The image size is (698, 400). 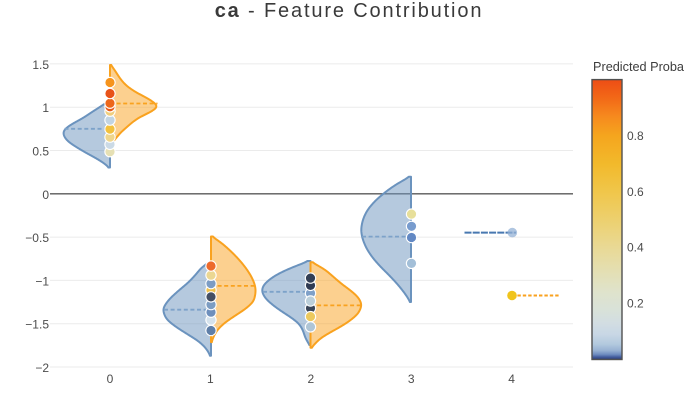 I want to click on svg-text: 0.6, so click(x=635, y=192).